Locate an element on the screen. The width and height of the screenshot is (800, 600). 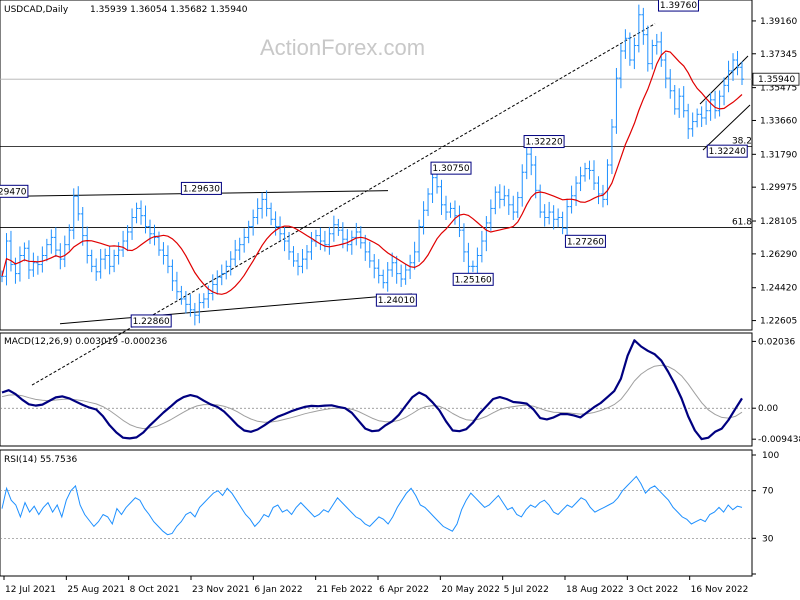
x-tick-label: 18 Aug 2022 is located at coordinates (595, 590).